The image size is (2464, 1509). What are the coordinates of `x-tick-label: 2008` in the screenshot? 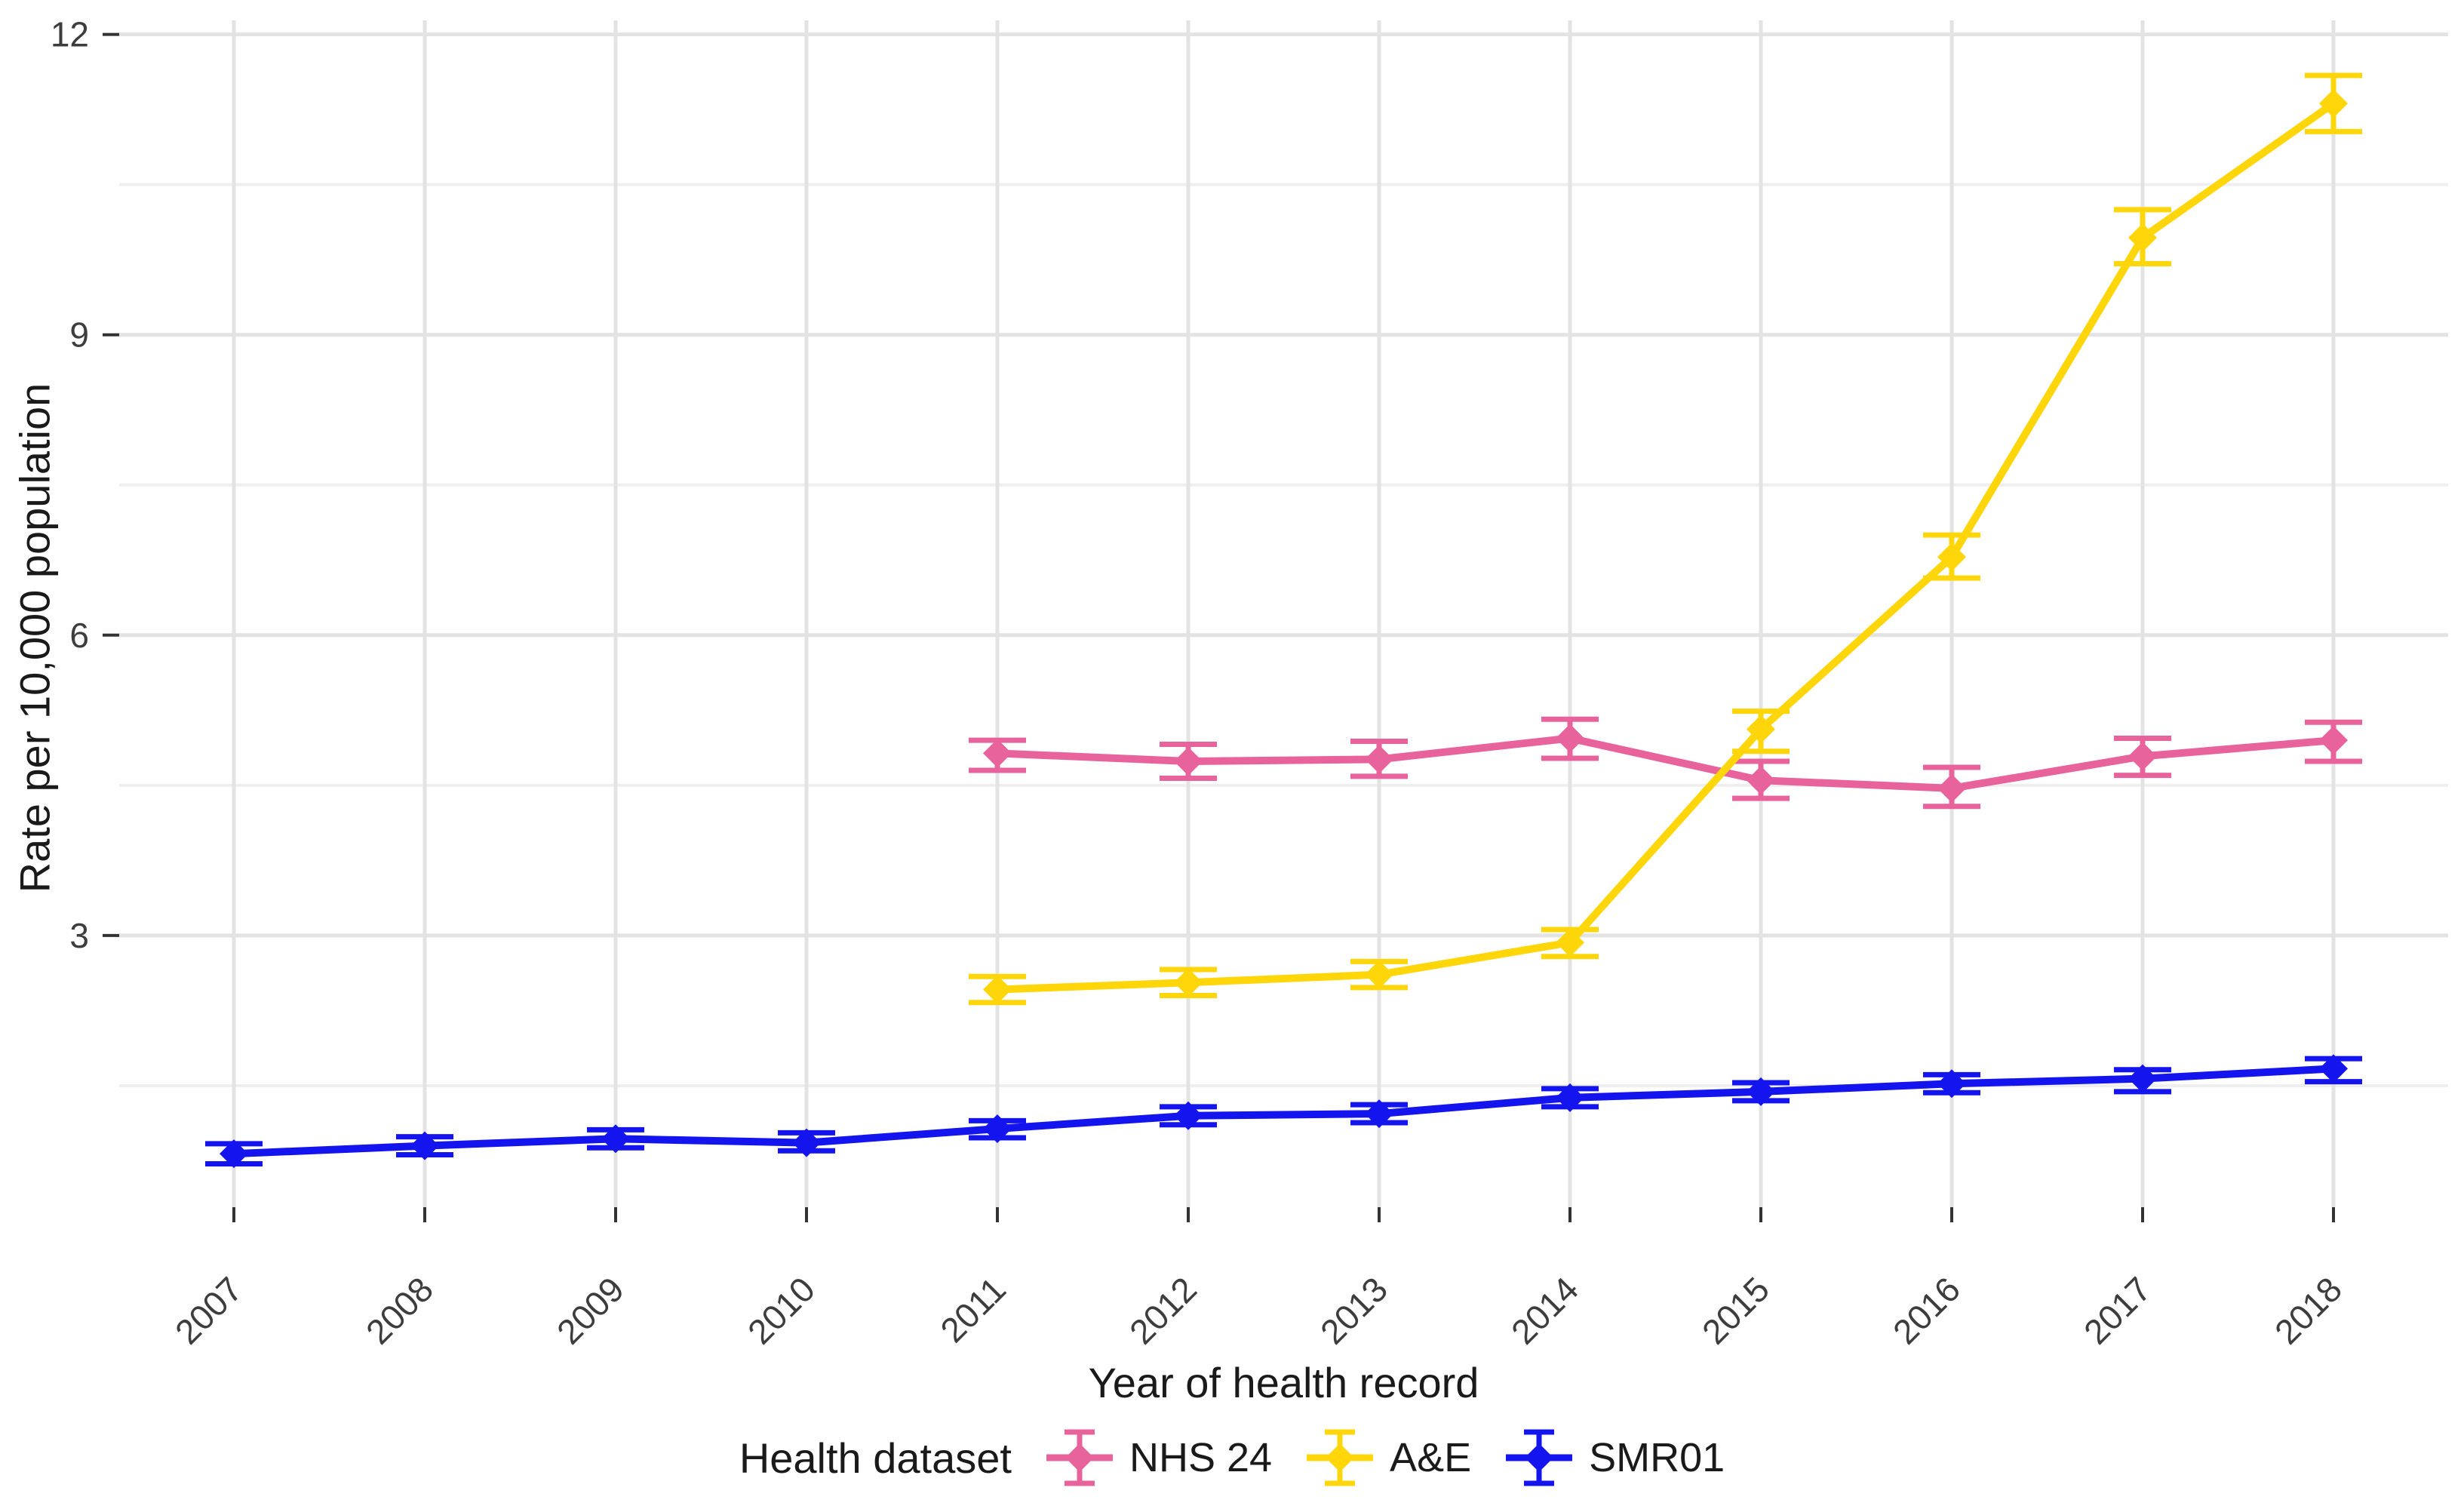 It's located at (399, 1310).